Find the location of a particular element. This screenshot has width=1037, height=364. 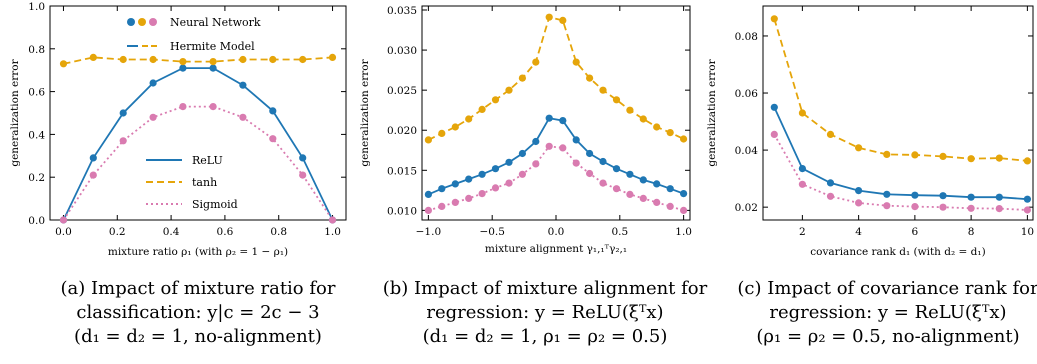

y-axis-label-a: generalization error is located at coordinates (15, 112).